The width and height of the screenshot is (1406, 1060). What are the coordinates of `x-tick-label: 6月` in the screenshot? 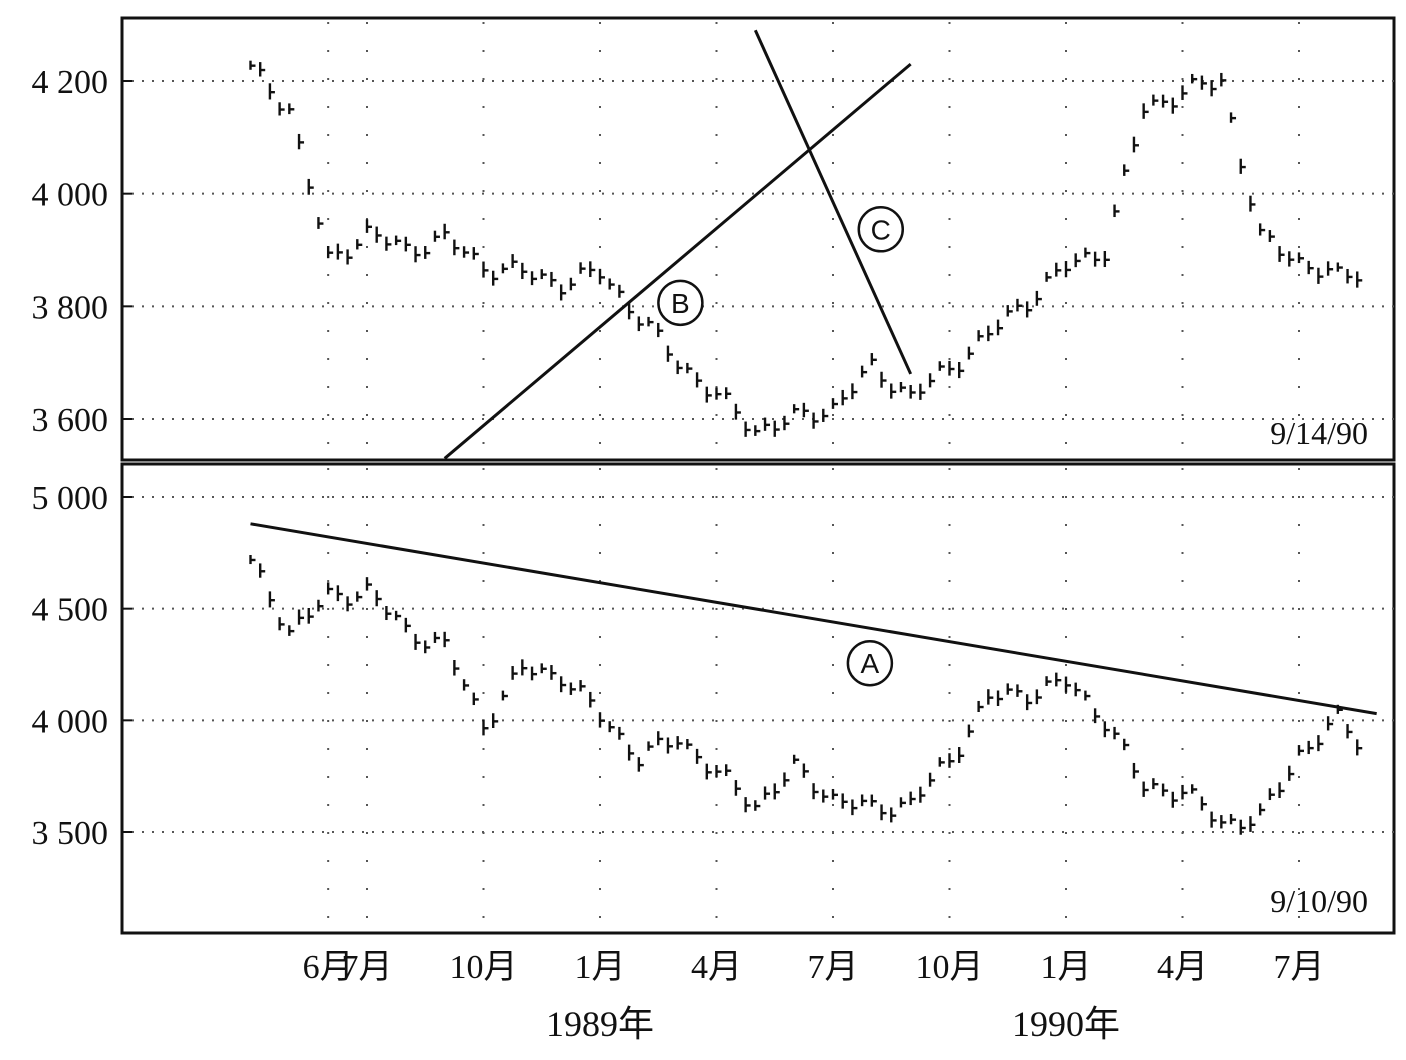 It's located at (328, 967).